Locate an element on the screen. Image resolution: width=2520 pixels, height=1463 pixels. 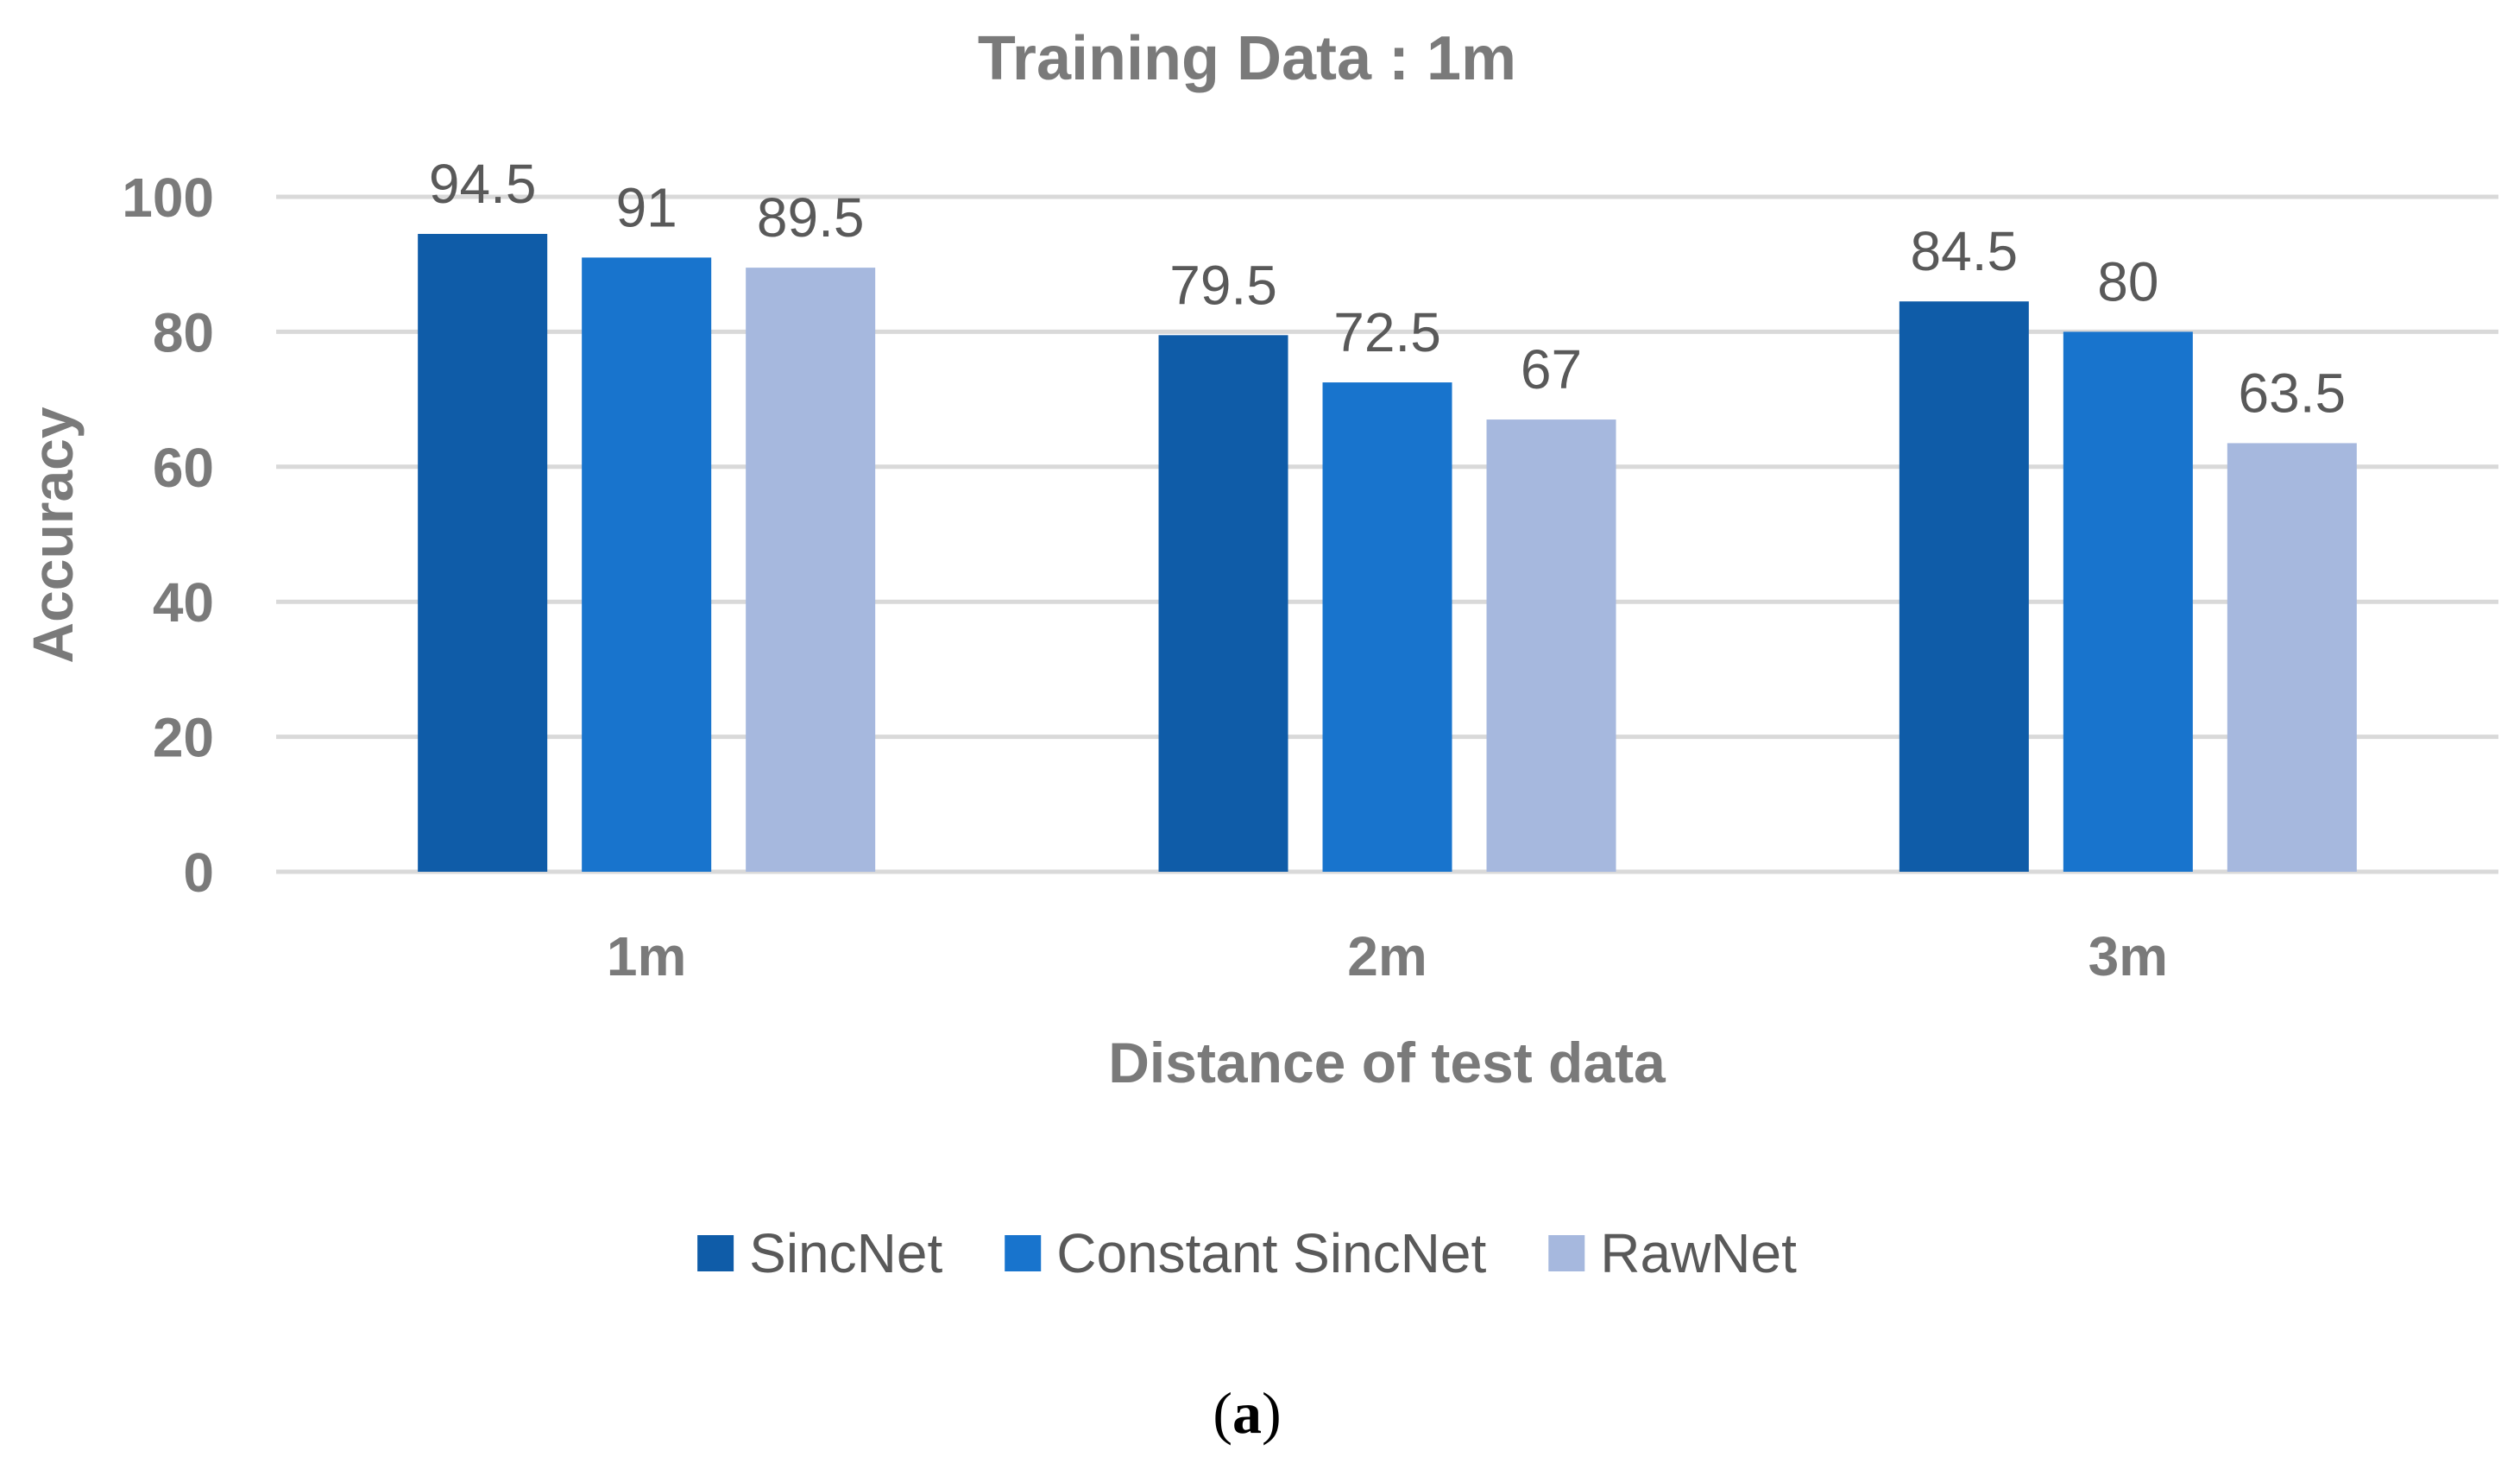
y-axis-label: Accuracy is located at coordinates (53, 535).